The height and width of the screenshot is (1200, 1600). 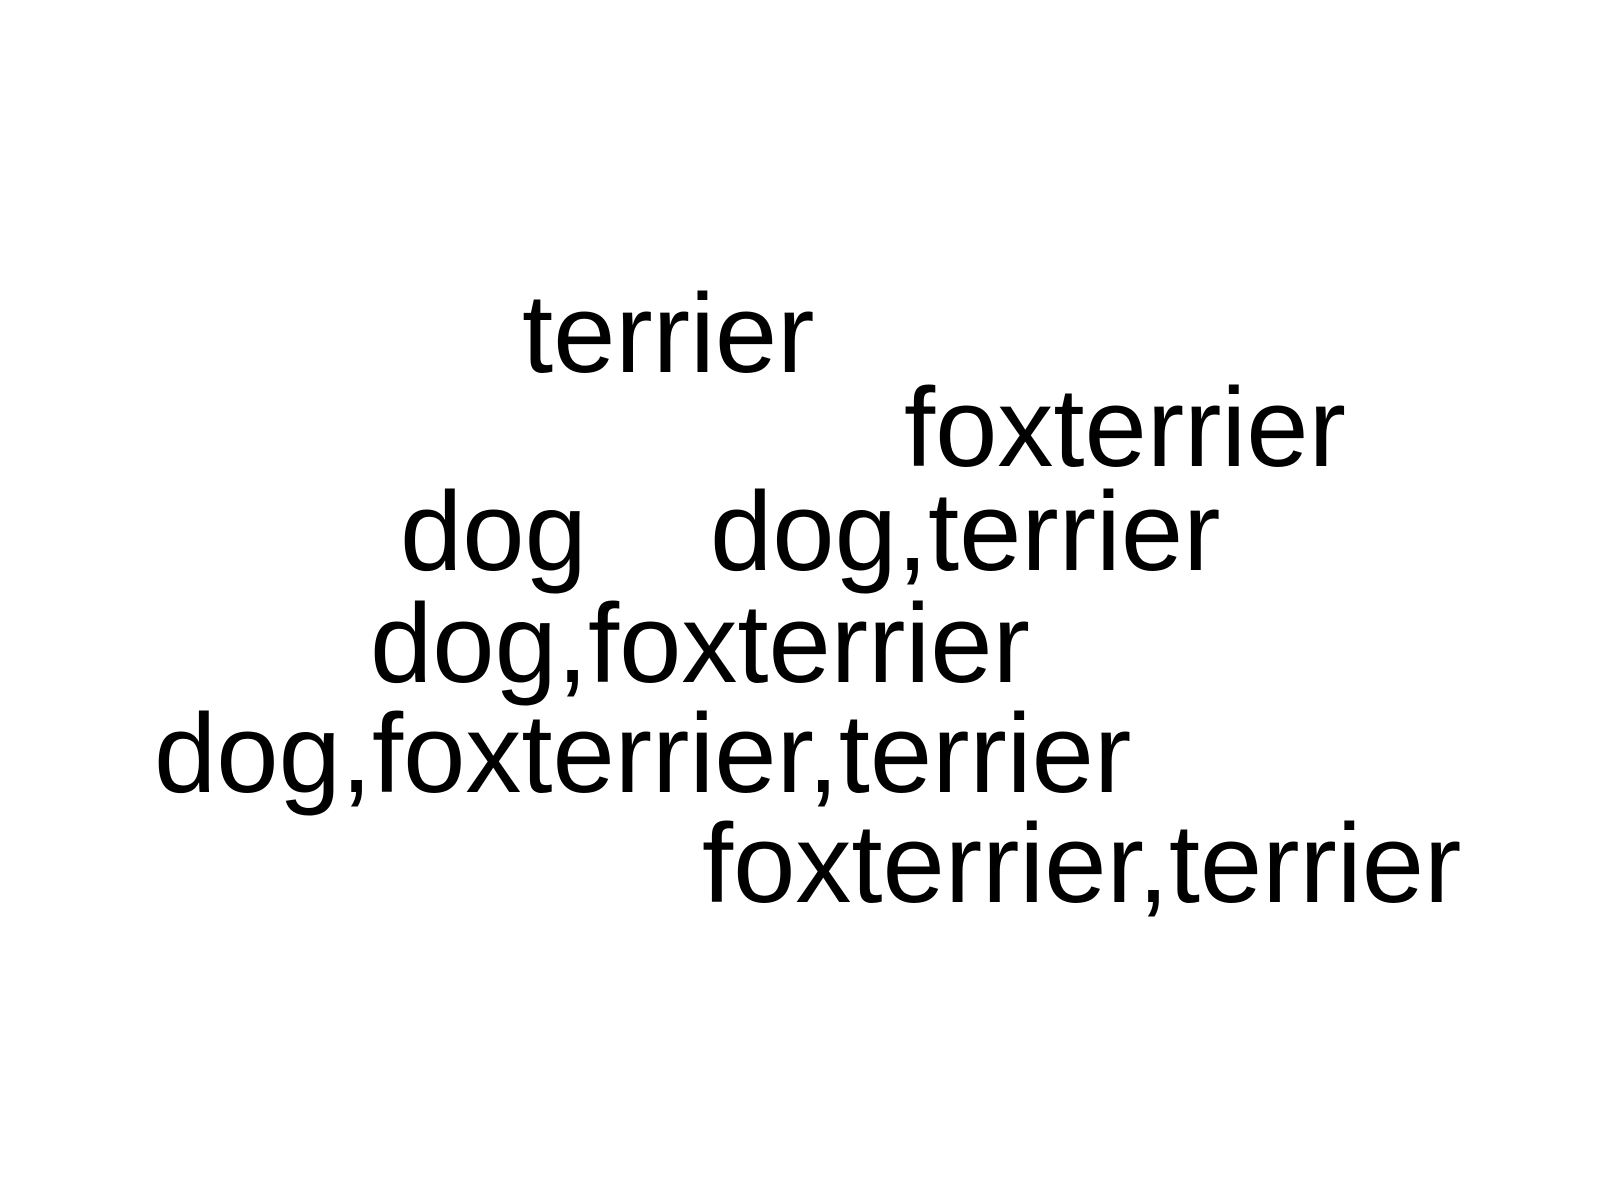 I want to click on label-dog-terrier: dog,terrier, so click(x=965, y=531).